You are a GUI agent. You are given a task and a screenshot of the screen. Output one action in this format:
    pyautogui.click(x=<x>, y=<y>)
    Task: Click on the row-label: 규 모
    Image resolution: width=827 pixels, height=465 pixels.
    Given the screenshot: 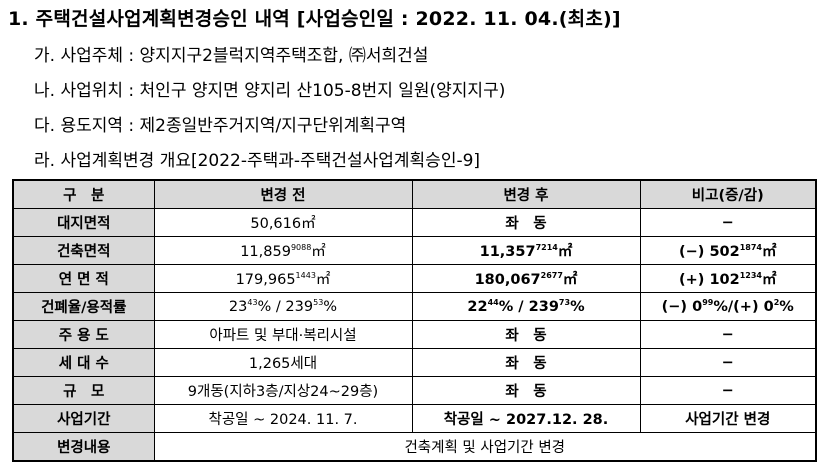 What is the action you would take?
    pyautogui.click(x=83, y=390)
    